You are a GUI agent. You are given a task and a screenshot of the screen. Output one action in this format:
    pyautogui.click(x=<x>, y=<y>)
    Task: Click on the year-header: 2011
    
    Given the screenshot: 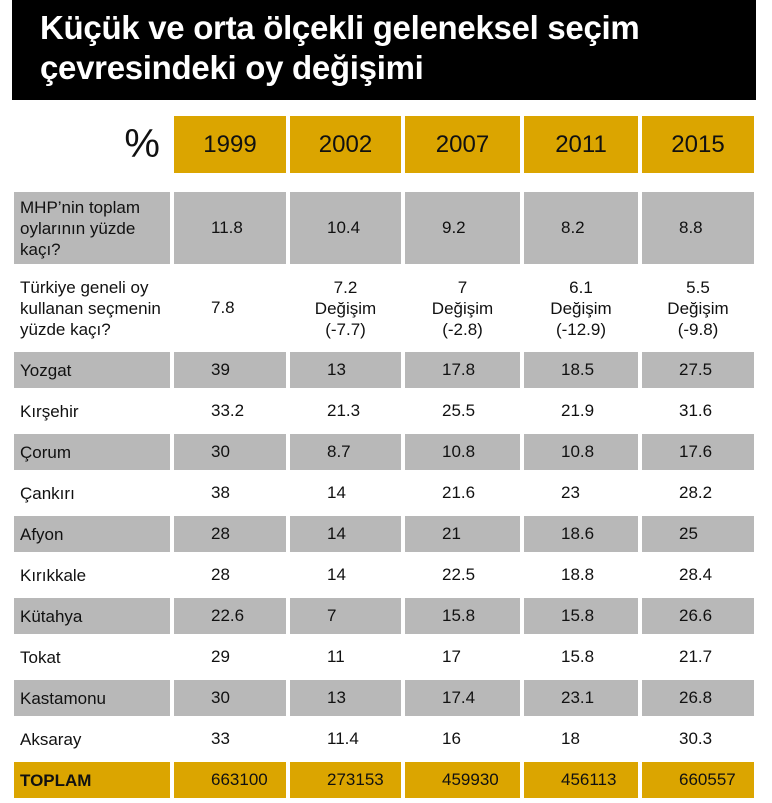 What is the action you would take?
    pyautogui.click(x=581, y=144)
    